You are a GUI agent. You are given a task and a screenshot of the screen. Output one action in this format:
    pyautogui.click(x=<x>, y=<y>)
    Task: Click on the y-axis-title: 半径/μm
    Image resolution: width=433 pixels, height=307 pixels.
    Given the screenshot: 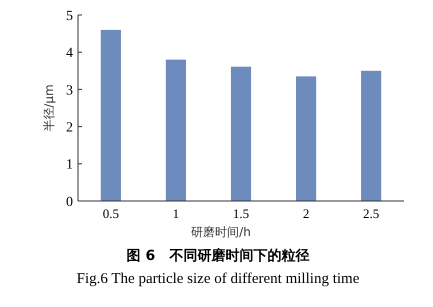 What is the action you would take?
    pyautogui.click(x=49, y=108)
    